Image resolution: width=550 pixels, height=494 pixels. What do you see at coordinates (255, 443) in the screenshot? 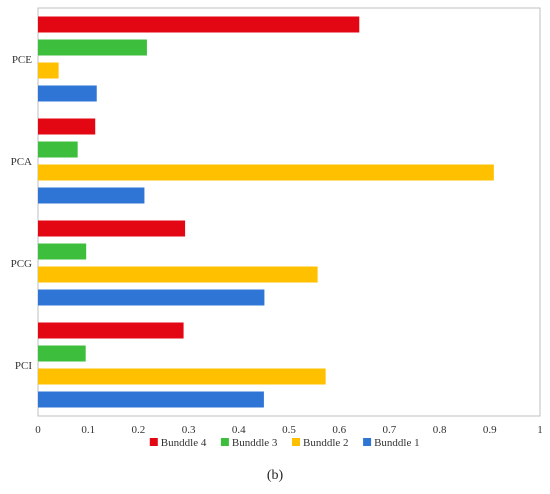
I see `legend-label-bunddle-3: Bunddle 3` at bounding box center [255, 443].